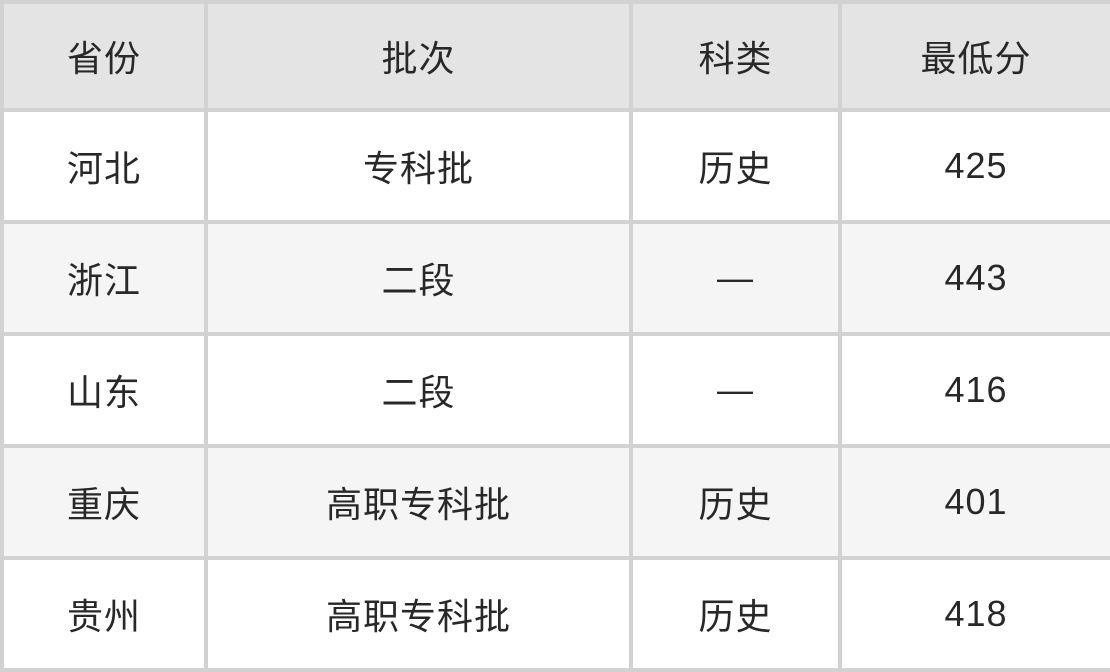  Describe the element at coordinates (974, 56) in the screenshot. I see `col-header-min-score: 最低分` at that location.